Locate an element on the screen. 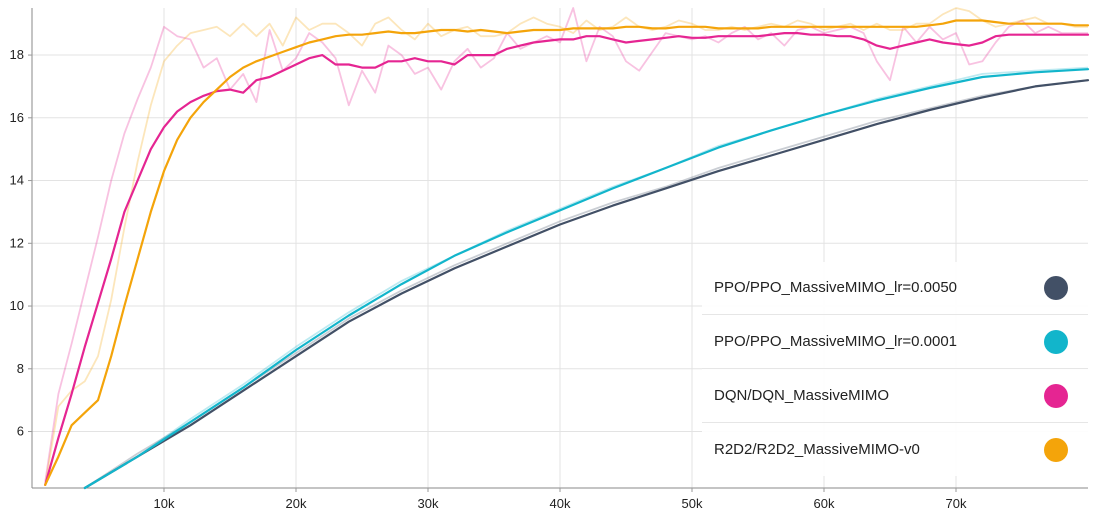 The image size is (1095, 514). legend-label: PPO/PPO_MassiveMIMO_lr=0.0050 is located at coordinates (836, 287).